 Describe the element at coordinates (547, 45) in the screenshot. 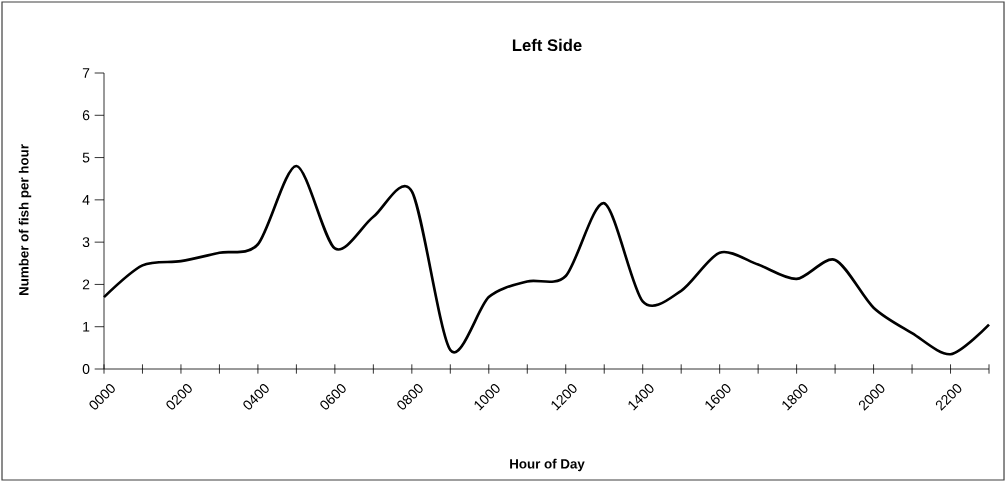

I see `chart-title: Left Side` at that location.